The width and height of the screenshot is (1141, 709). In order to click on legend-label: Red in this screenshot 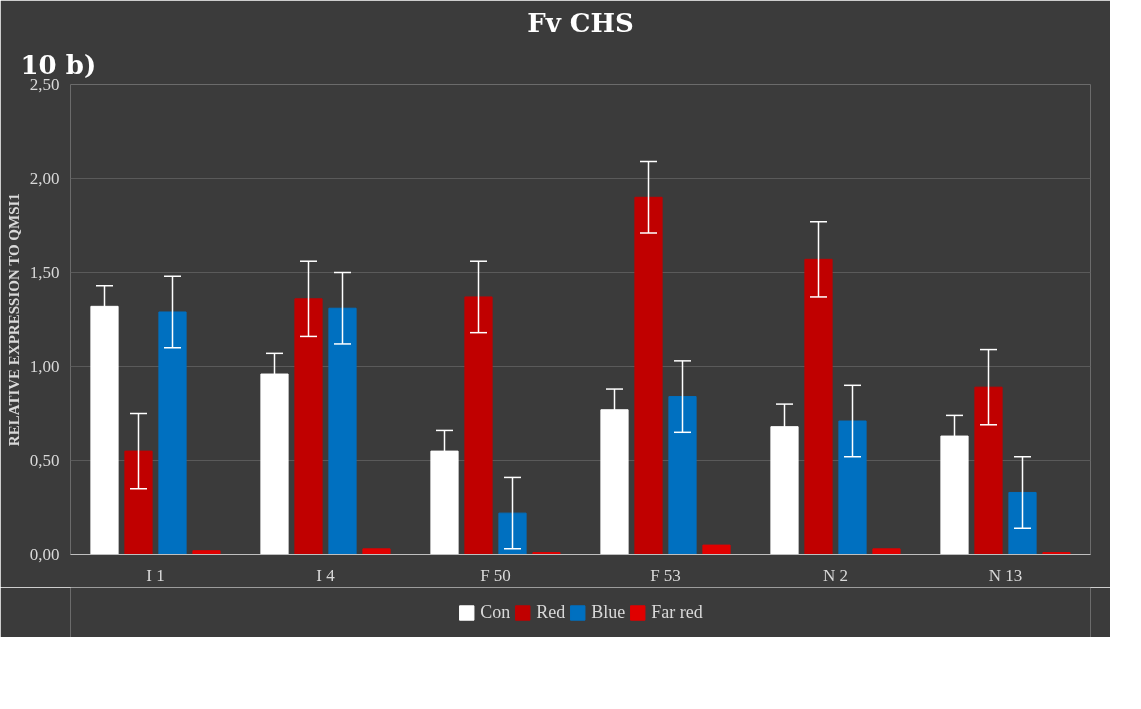, I will do `click(551, 612)`.